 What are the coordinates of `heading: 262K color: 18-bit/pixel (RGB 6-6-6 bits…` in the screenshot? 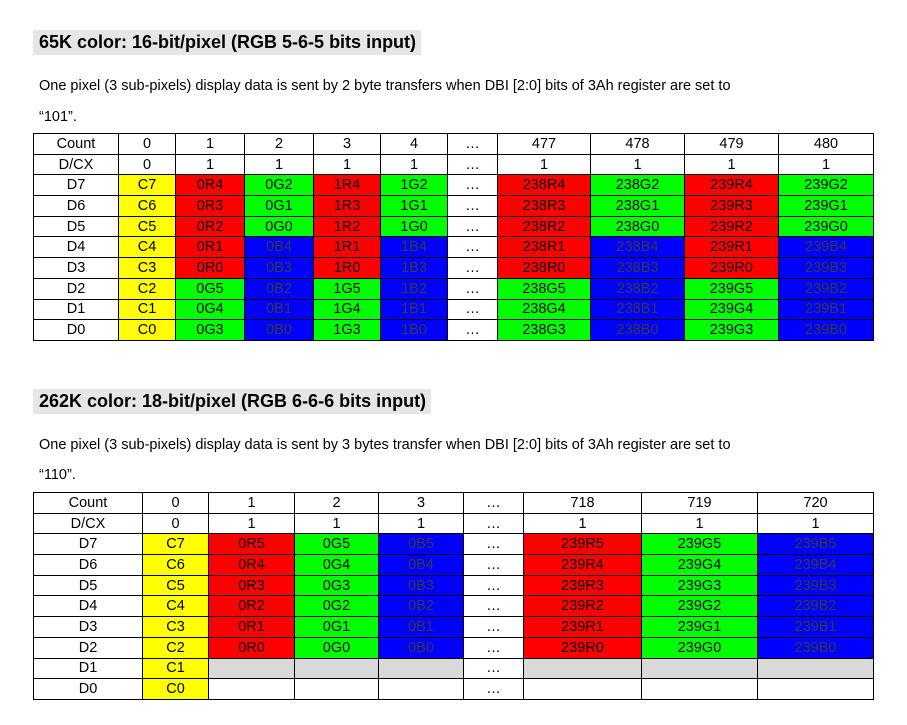 It's located at (232, 401).